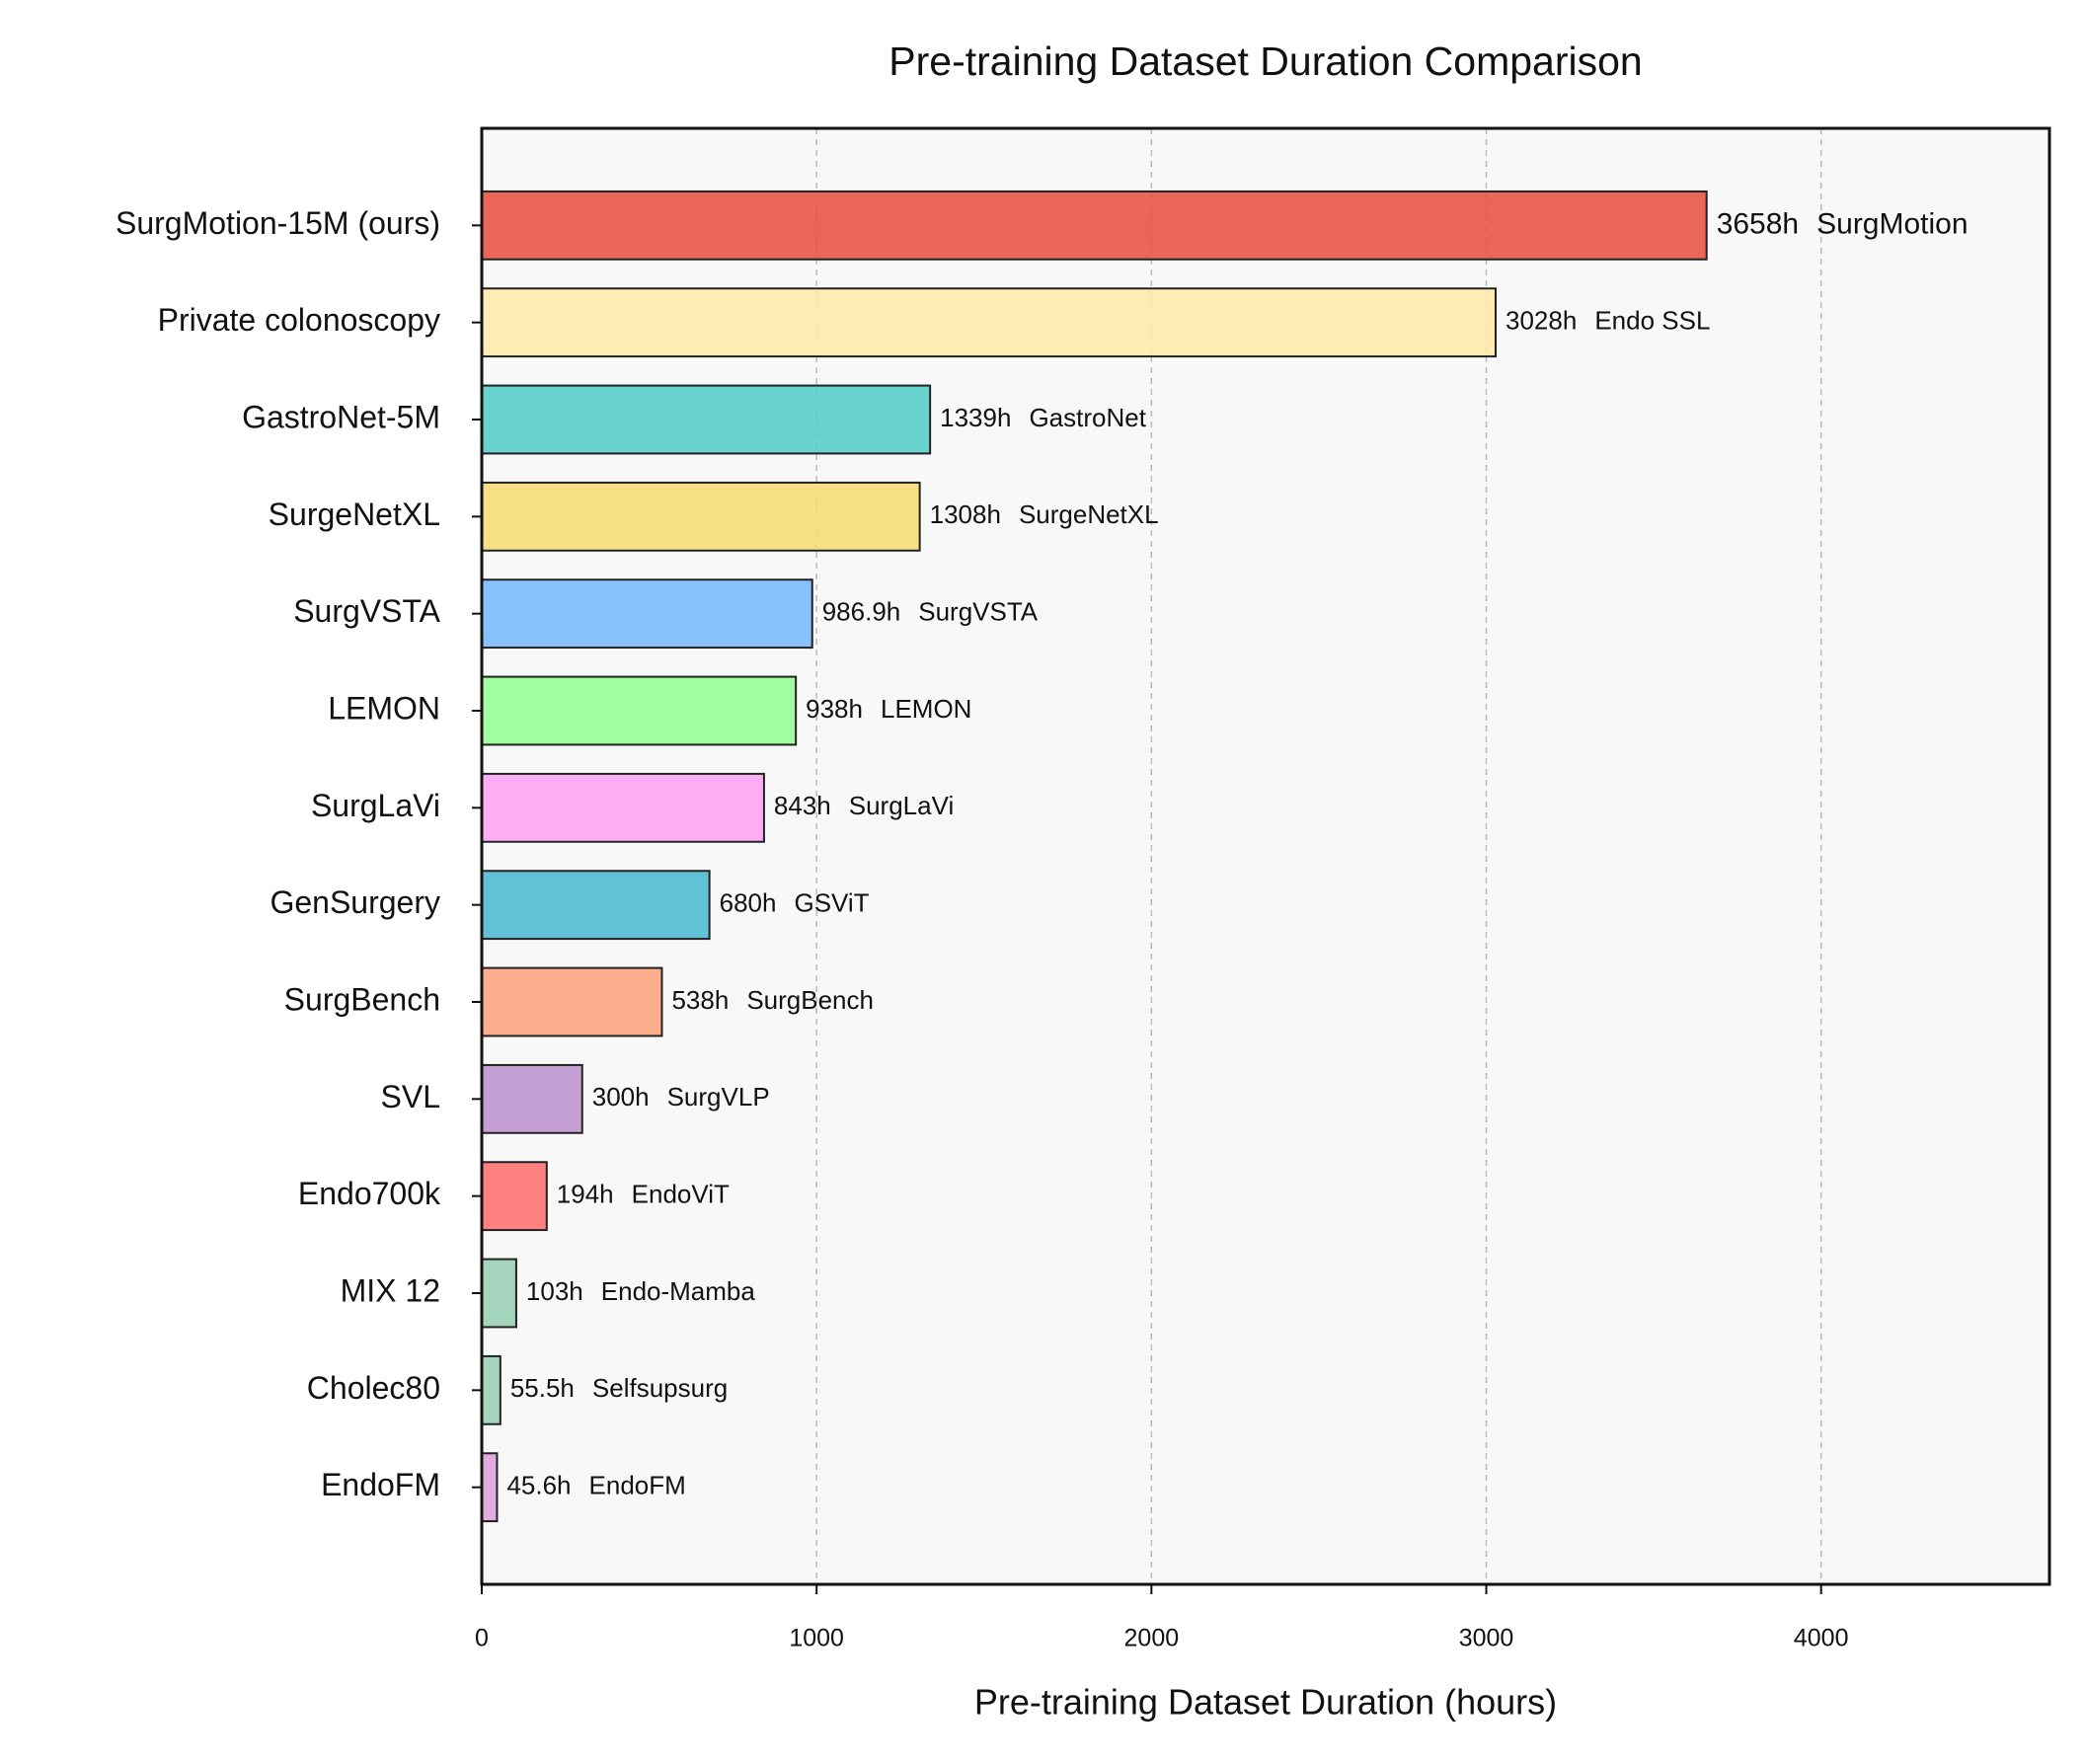 This screenshot has width=2084, height=1764. Describe the element at coordinates (816, 1638) in the screenshot. I see `x-tick-label: 1000` at that location.